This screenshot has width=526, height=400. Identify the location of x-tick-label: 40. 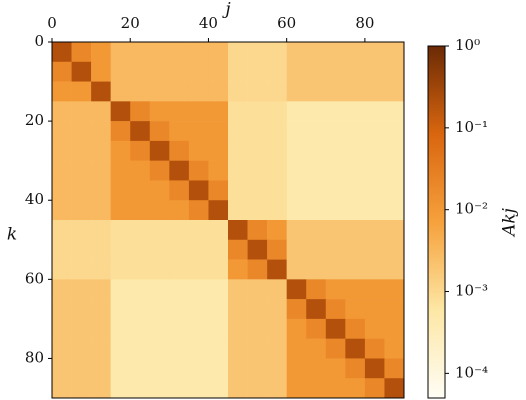
(208, 23).